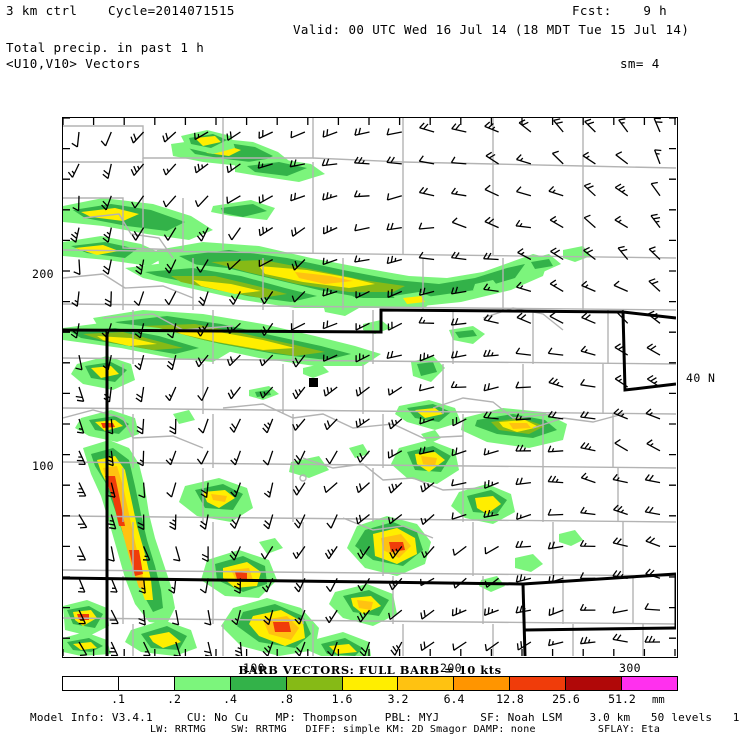 The width and height of the screenshot is (740, 740). Describe the element at coordinates (367, 346) in the screenshot. I see `precip-cells-central` at that location.